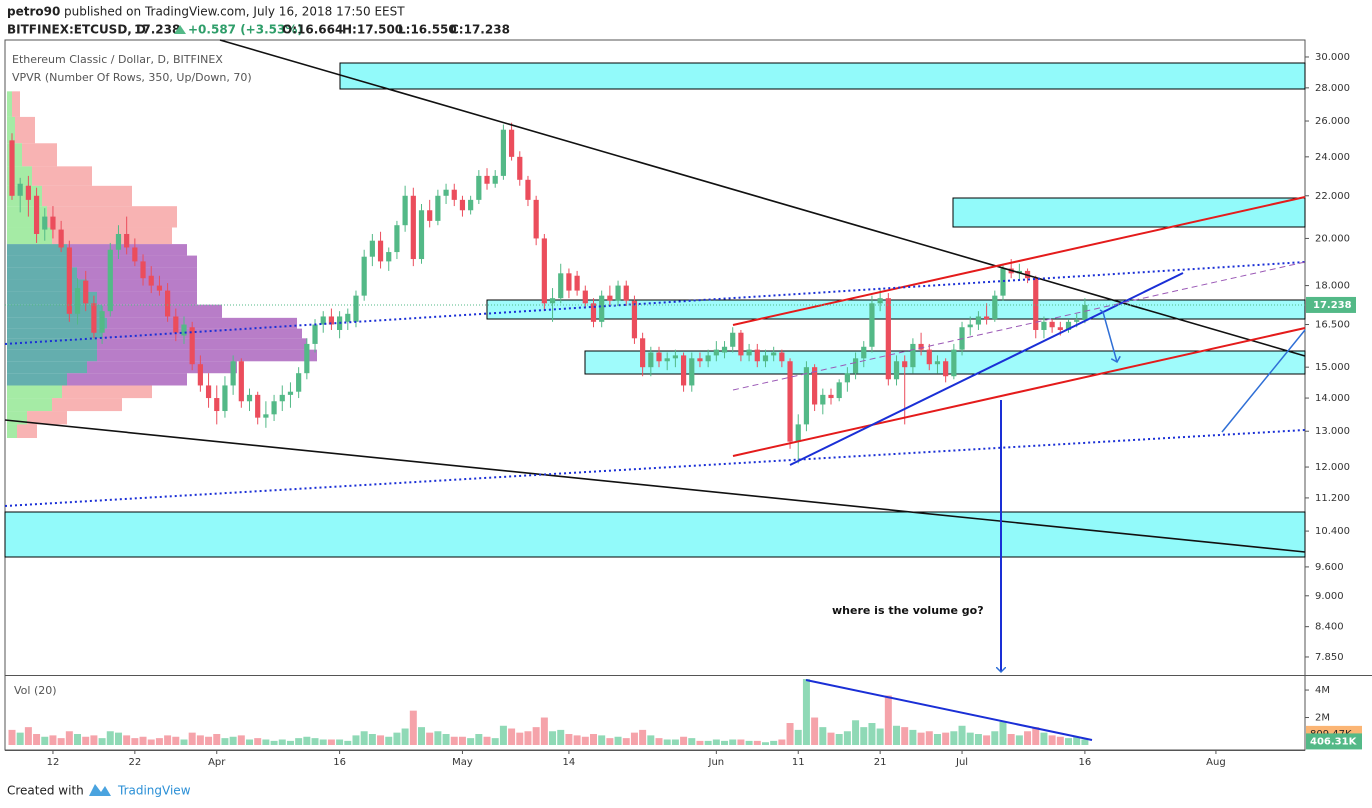 Image resolution: width=1372 pixels, height=808 pixels. What do you see at coordinates (180, 29) in the screenshot?
I see `up-triangle` at bounding box center [180, 29].